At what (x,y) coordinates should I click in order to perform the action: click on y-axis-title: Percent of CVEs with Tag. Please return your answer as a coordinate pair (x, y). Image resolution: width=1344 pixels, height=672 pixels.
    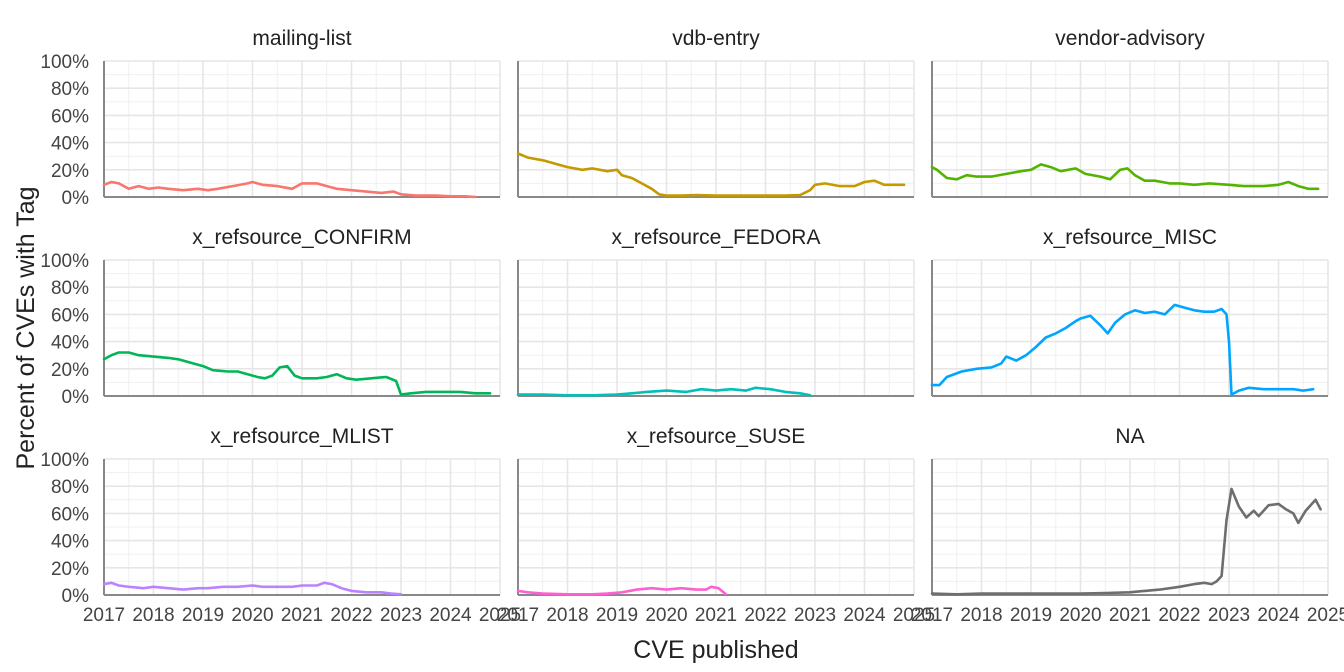
    Looking at the image, I should click on (26, 327).